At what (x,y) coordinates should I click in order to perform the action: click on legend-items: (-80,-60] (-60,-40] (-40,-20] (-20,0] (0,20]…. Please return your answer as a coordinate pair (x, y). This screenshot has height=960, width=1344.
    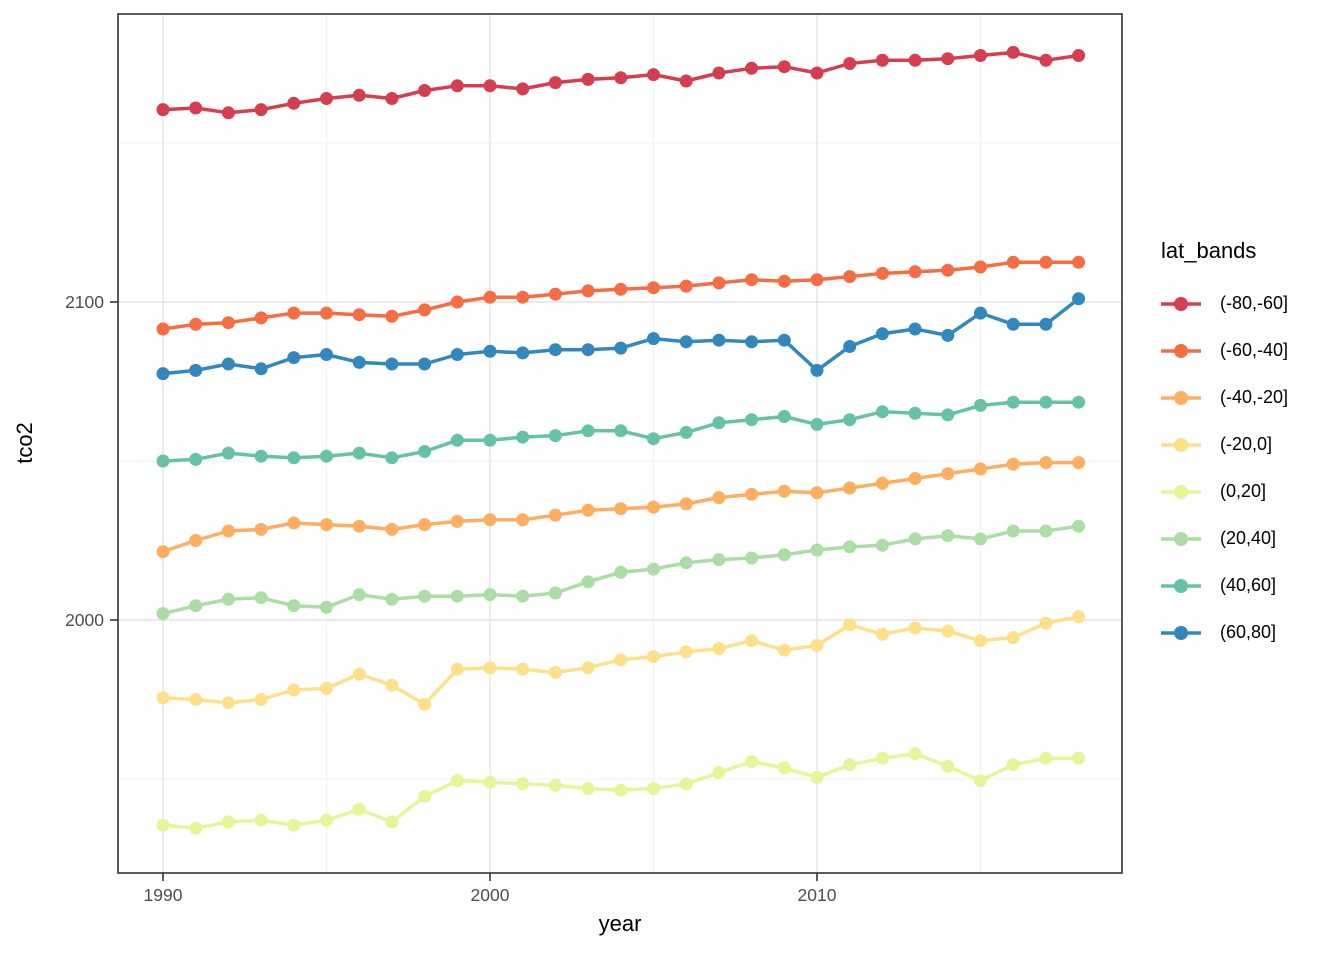
    Looking at the image, I should click on (1224, 468).